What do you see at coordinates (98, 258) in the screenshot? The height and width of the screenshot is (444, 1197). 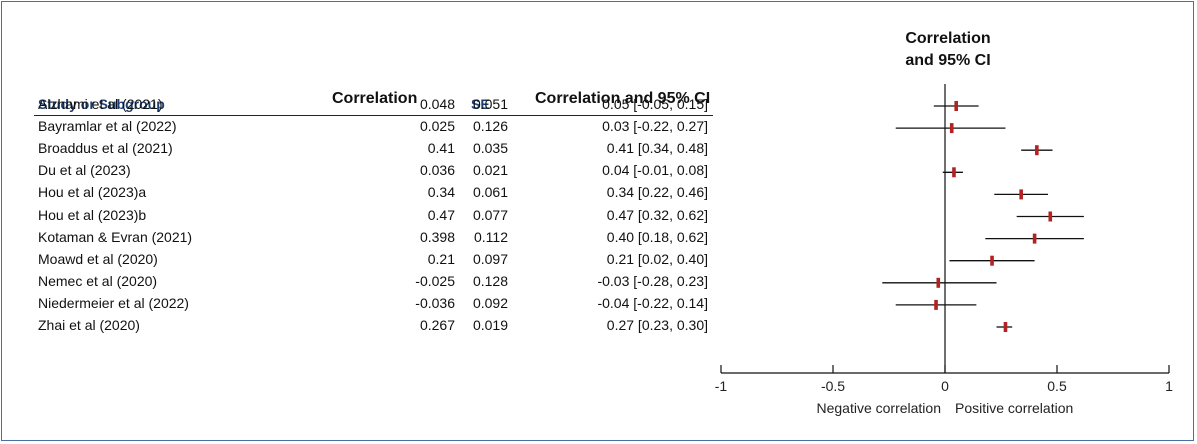 I see `study-name: Moawd et al (2020)` at bounding box center [98, 258].